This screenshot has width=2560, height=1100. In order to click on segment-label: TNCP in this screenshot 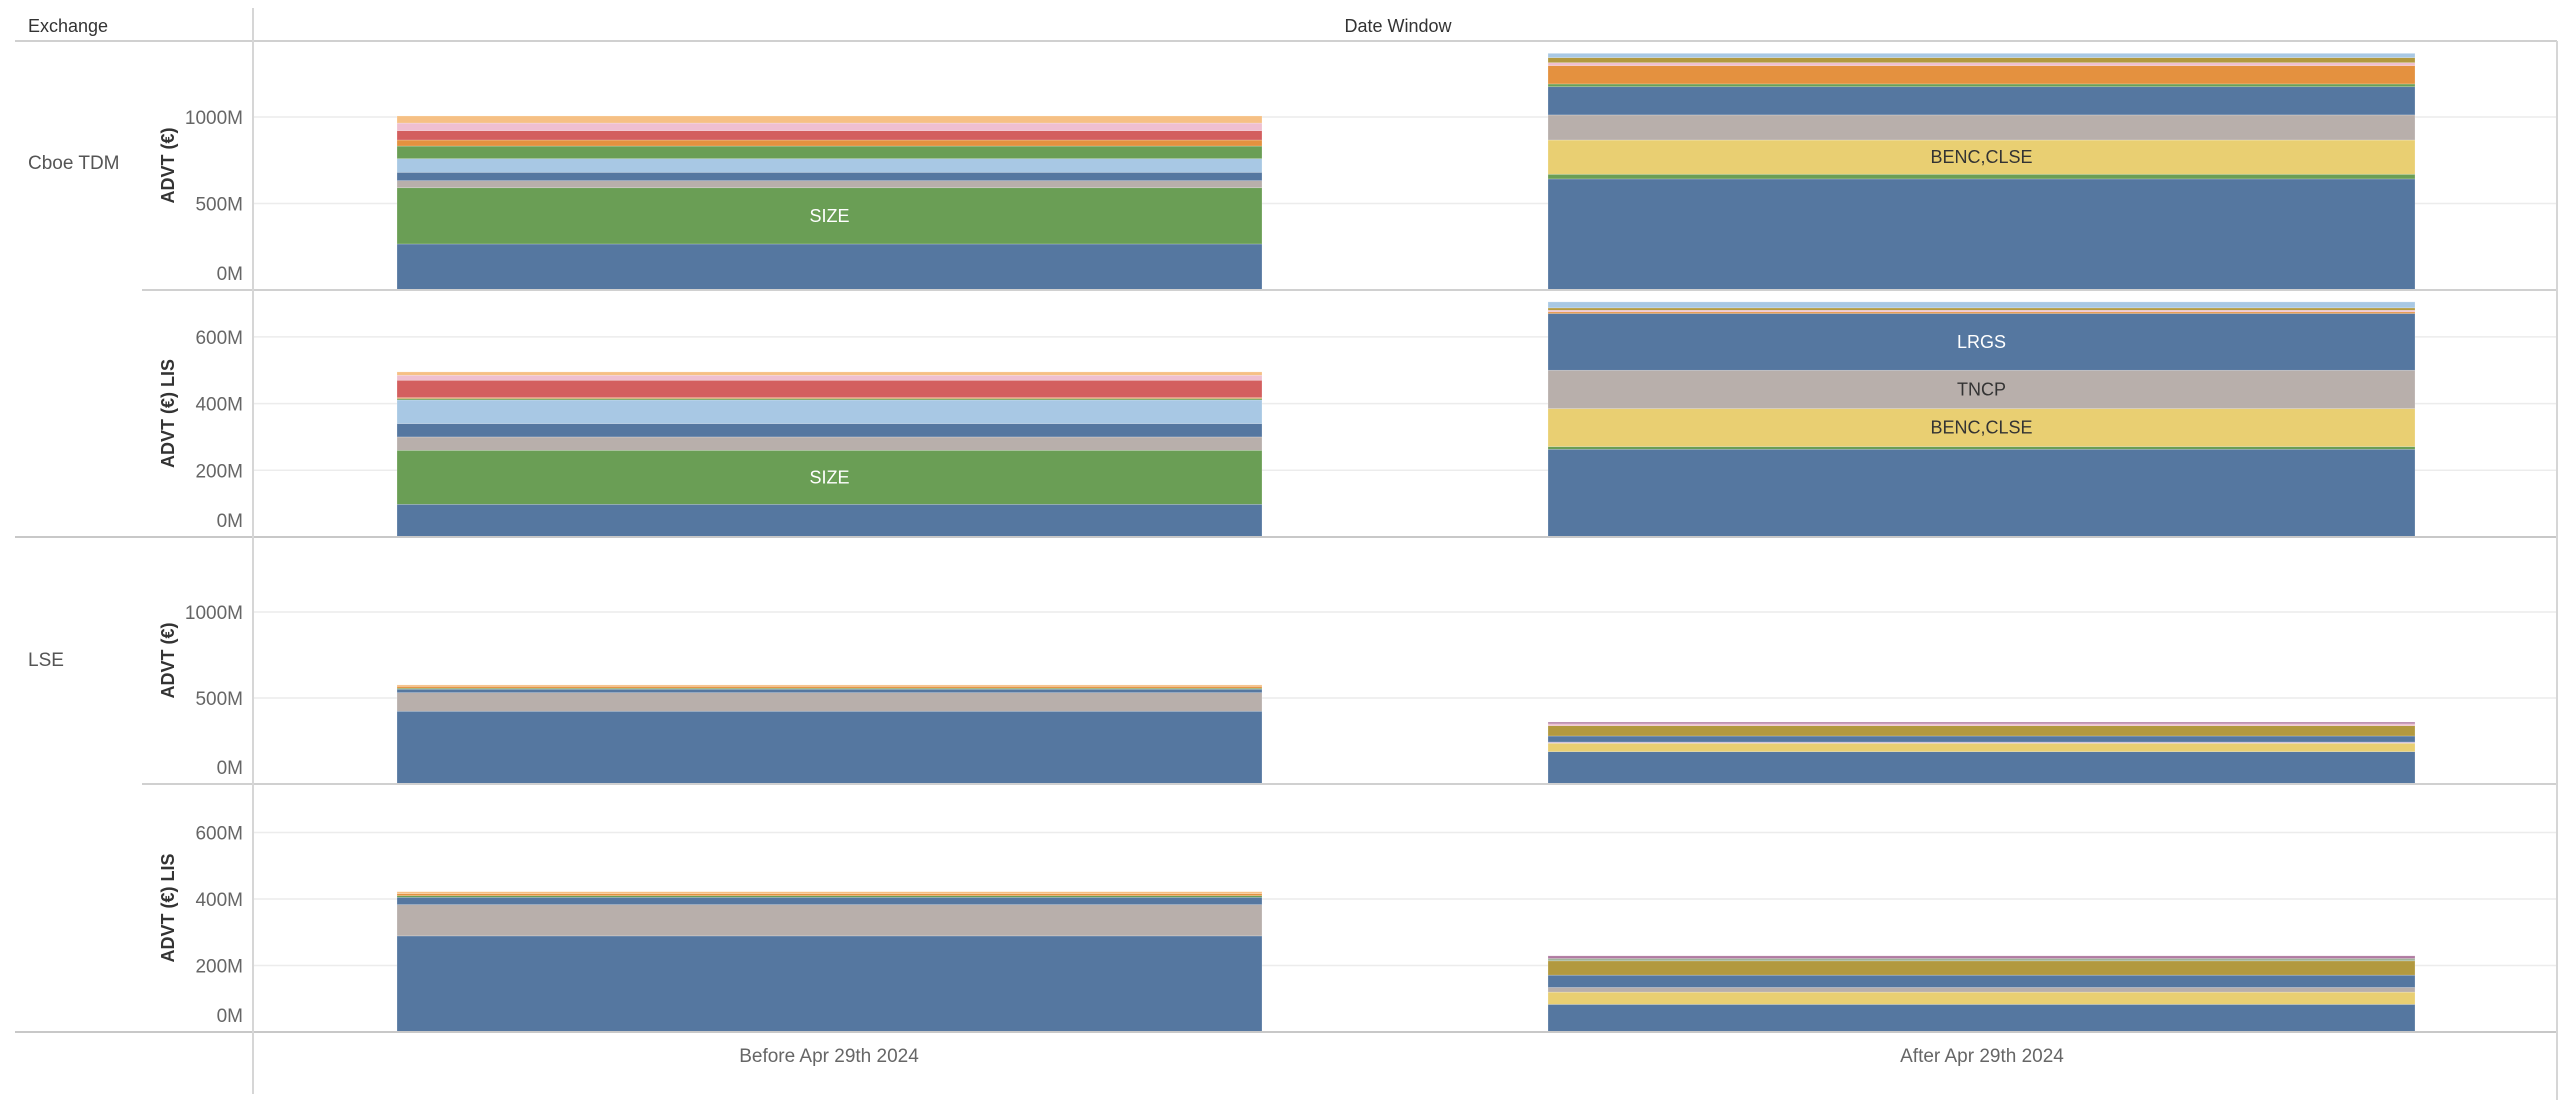, I will do `click(1981, 389)`.